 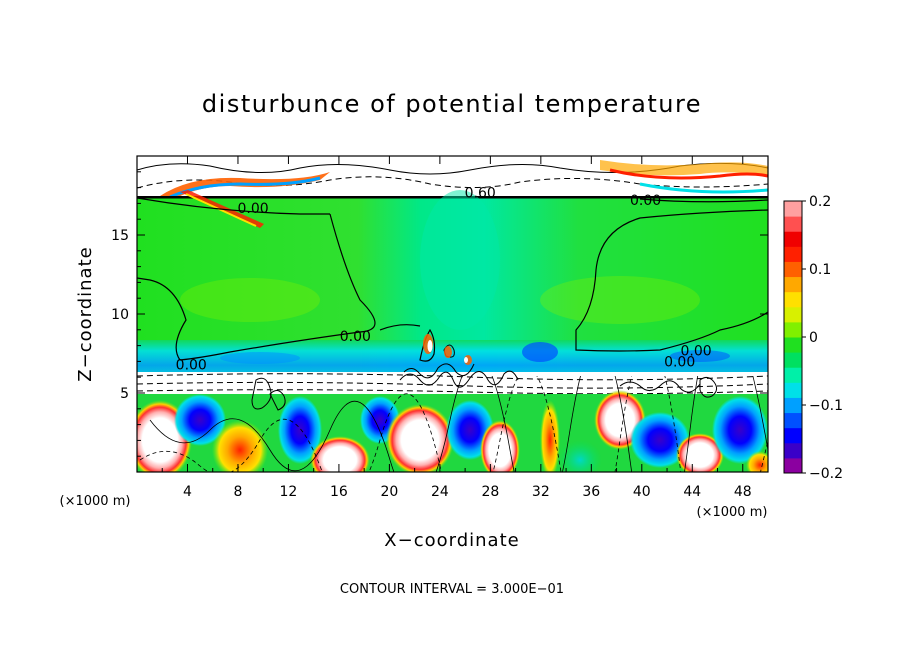 I want to click on x-tick-label: 36, so click(x=591, y=492).